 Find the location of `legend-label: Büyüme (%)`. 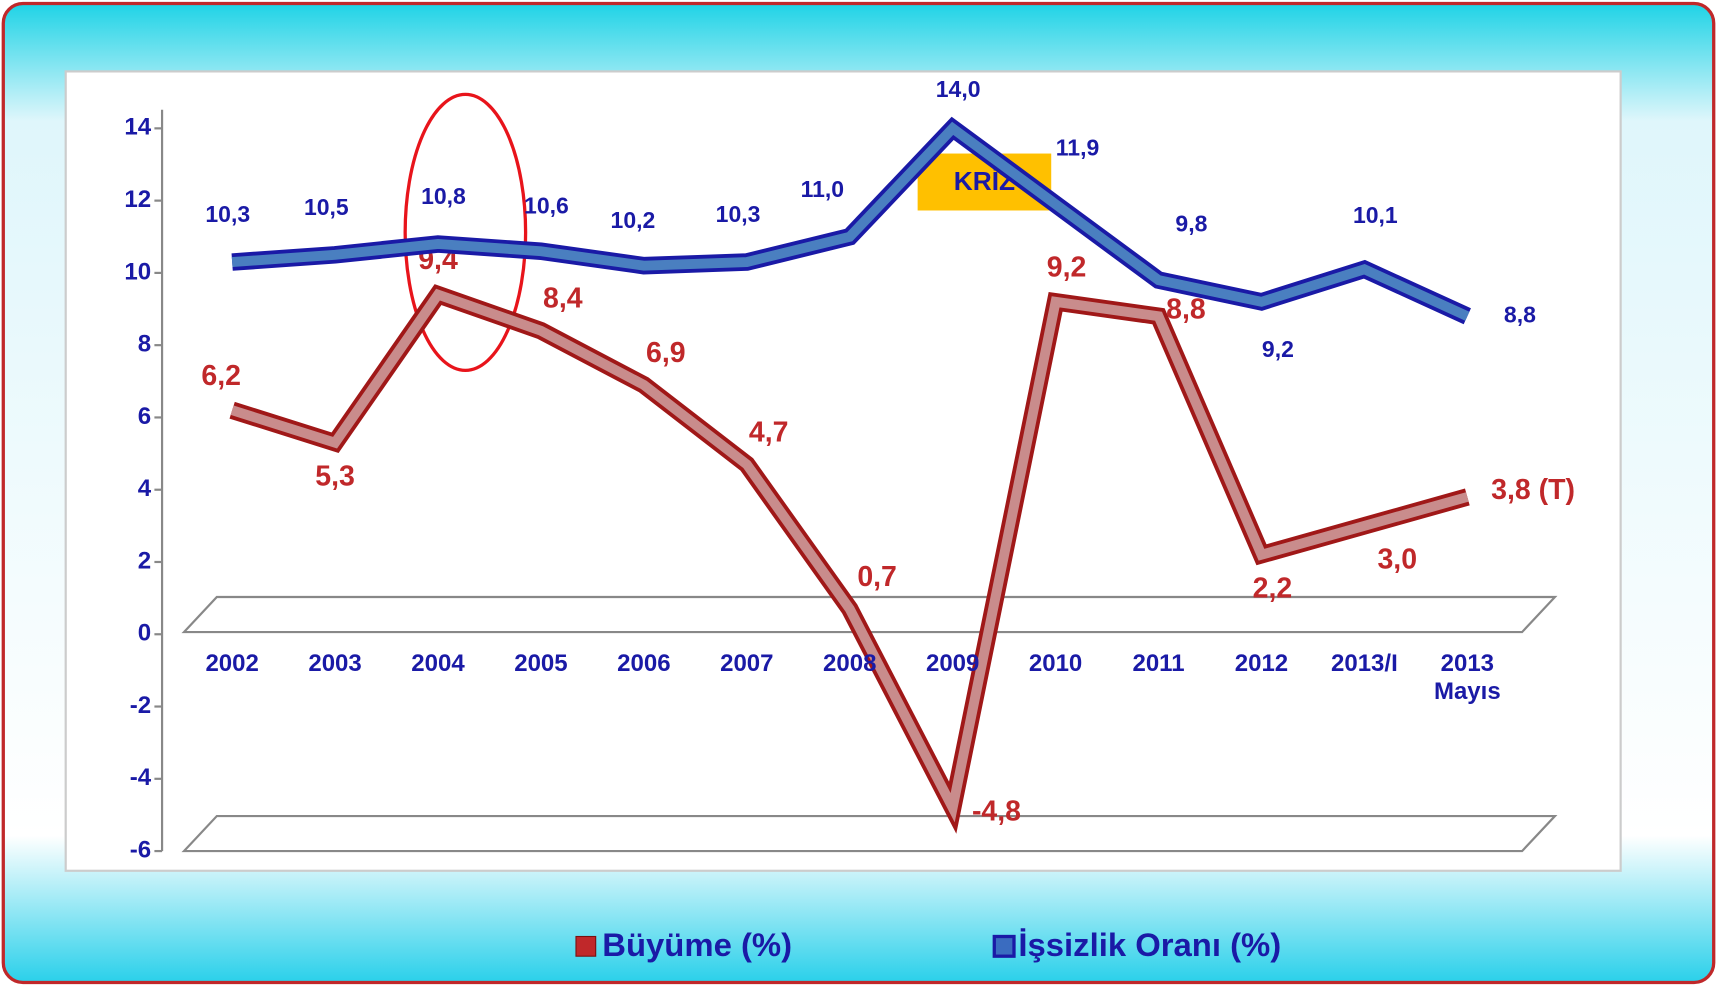

legend-label: Büyüme (%) is located at coordinates (697, 944).